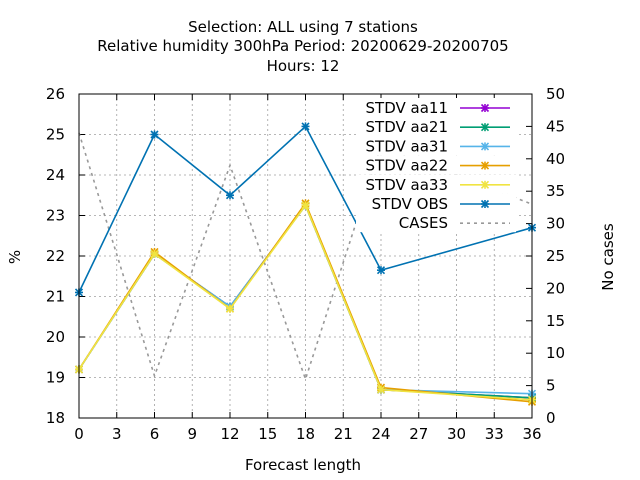 Image resolution: width=640 pixels, height=480 pixels. What do you see at coordinates (407, 127) in the screenshot?
I see `legend-label: STDV aa21` at bounding box center [407, 127].